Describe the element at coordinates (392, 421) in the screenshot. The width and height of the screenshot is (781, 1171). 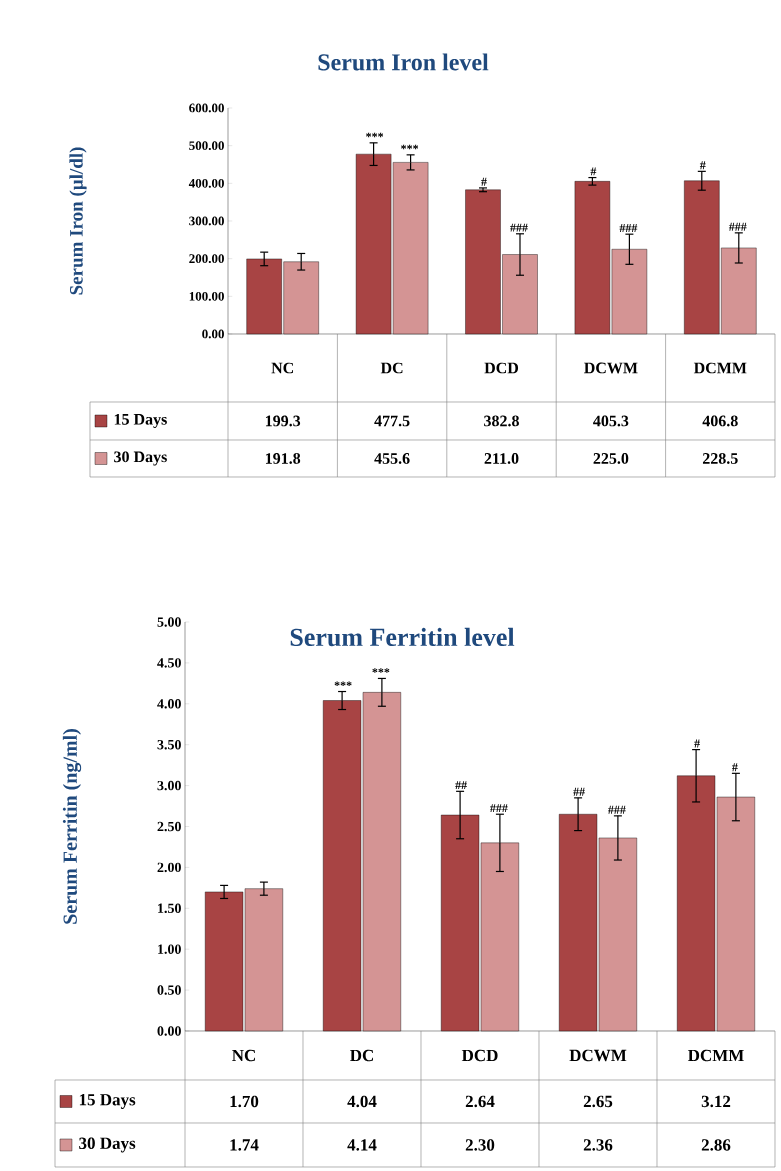
I see `data-label: 477.5` at that location.